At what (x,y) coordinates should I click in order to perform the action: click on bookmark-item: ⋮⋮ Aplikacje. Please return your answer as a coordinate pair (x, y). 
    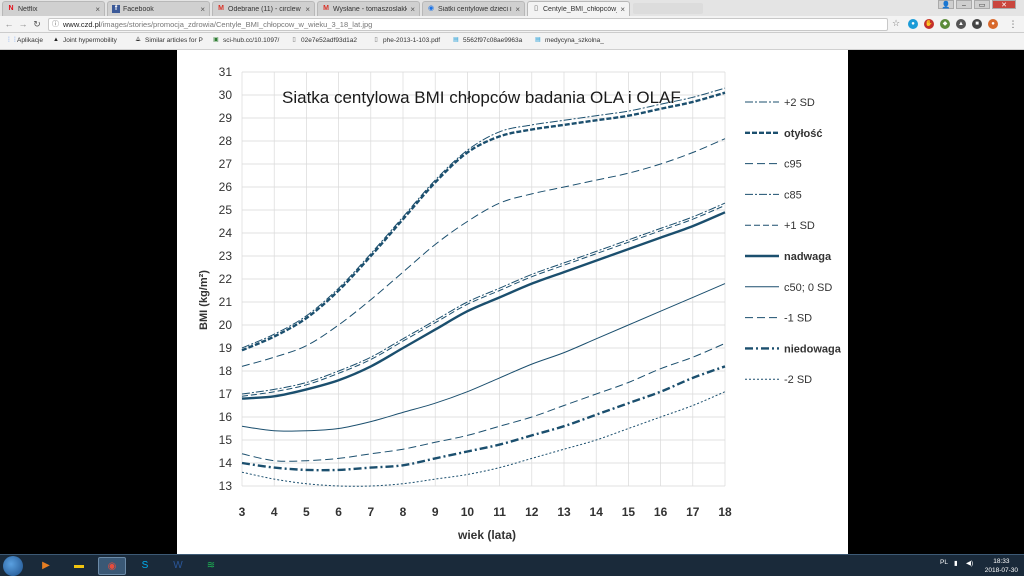
    Looking at the image, I should click on (24, 40).